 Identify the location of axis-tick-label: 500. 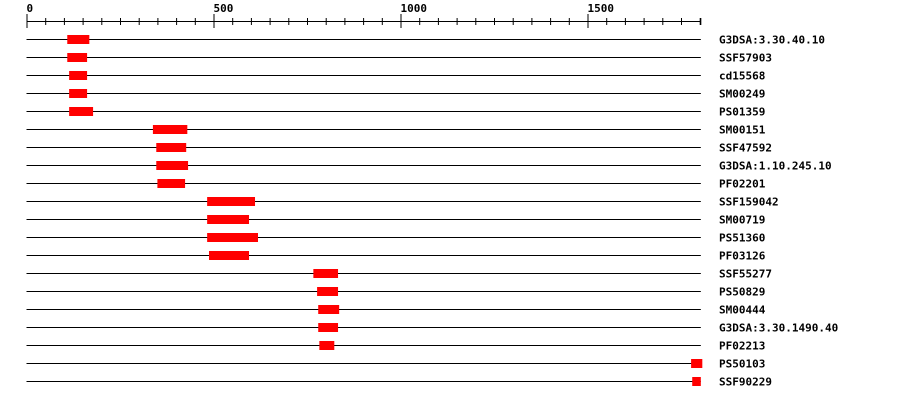
(224, 8).